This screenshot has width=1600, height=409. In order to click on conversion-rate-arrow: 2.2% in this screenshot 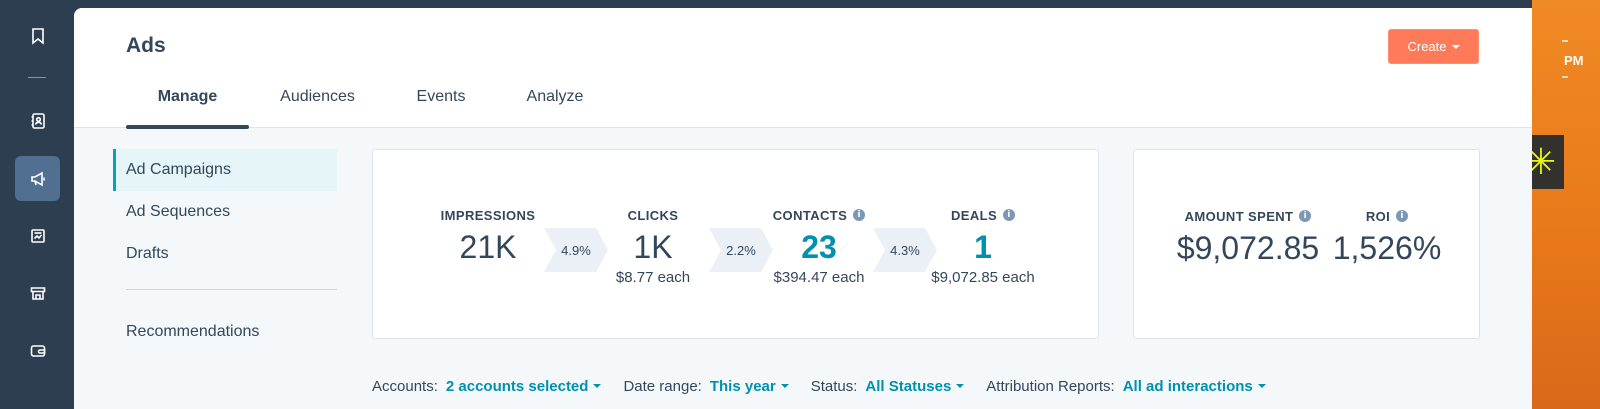, I will do `click(741, 250)`.